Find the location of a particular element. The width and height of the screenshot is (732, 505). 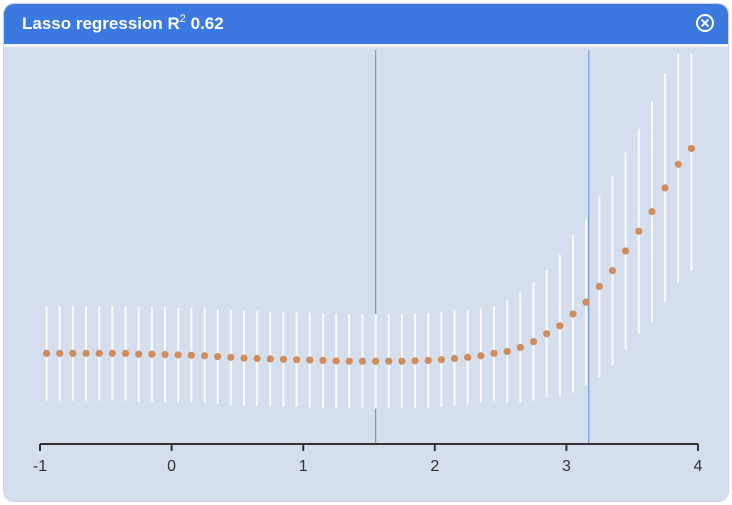

title-divider is located at coordinates (366, 45).